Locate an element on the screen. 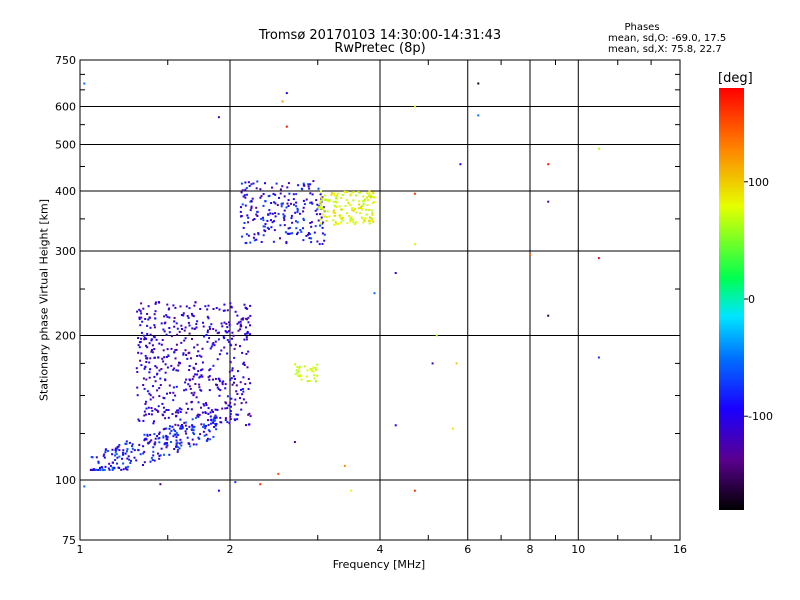 This screenshot has width=800, height=600. y-tick-label: 200 is located at coordinates (65, 336).